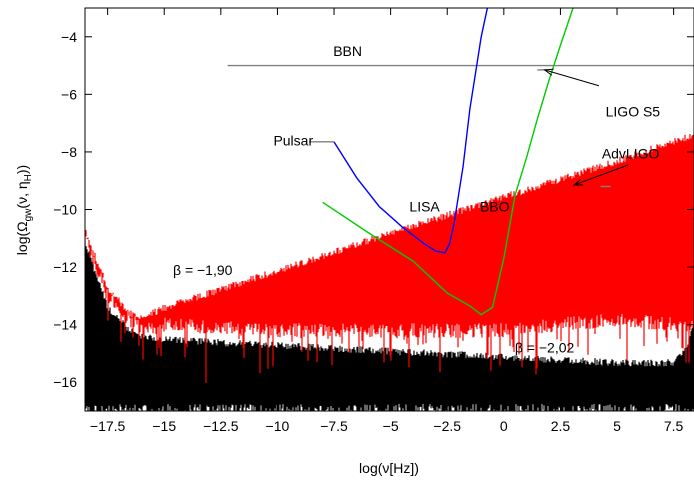 This screenshot has height=481, width=694. Describe the element at coordinates (164, 426) in the screenshot. I see `x-tick-label: −15` at that location.